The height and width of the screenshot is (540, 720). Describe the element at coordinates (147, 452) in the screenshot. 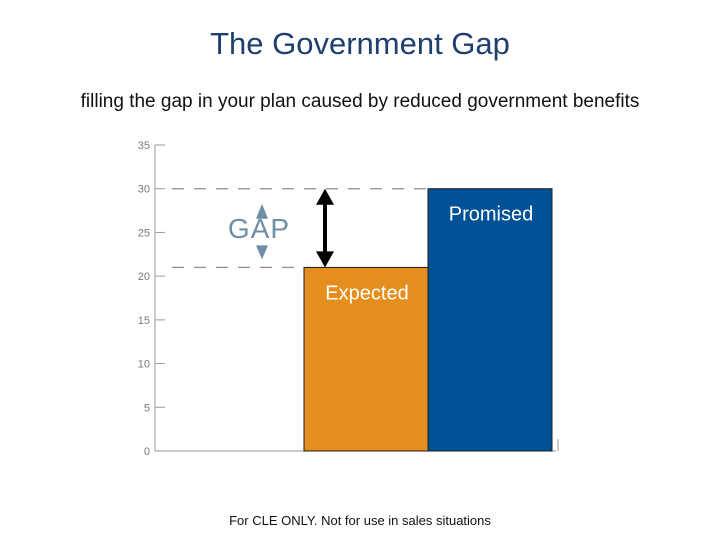

I see `y-tick-label: 0` at that location.